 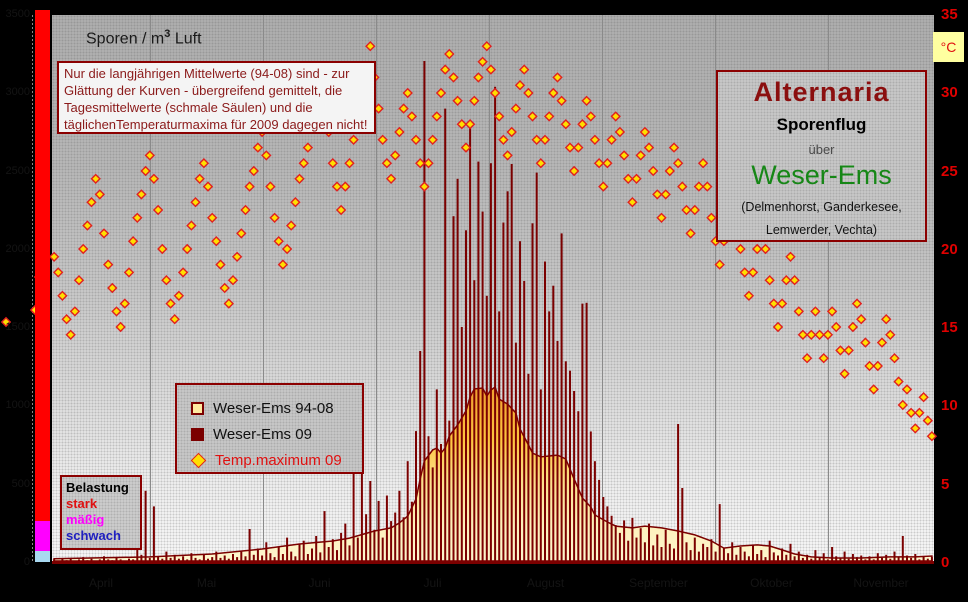 I want to click on y-axis-left-title: Sporen / m3 Luft, so click(x=144, y=38).